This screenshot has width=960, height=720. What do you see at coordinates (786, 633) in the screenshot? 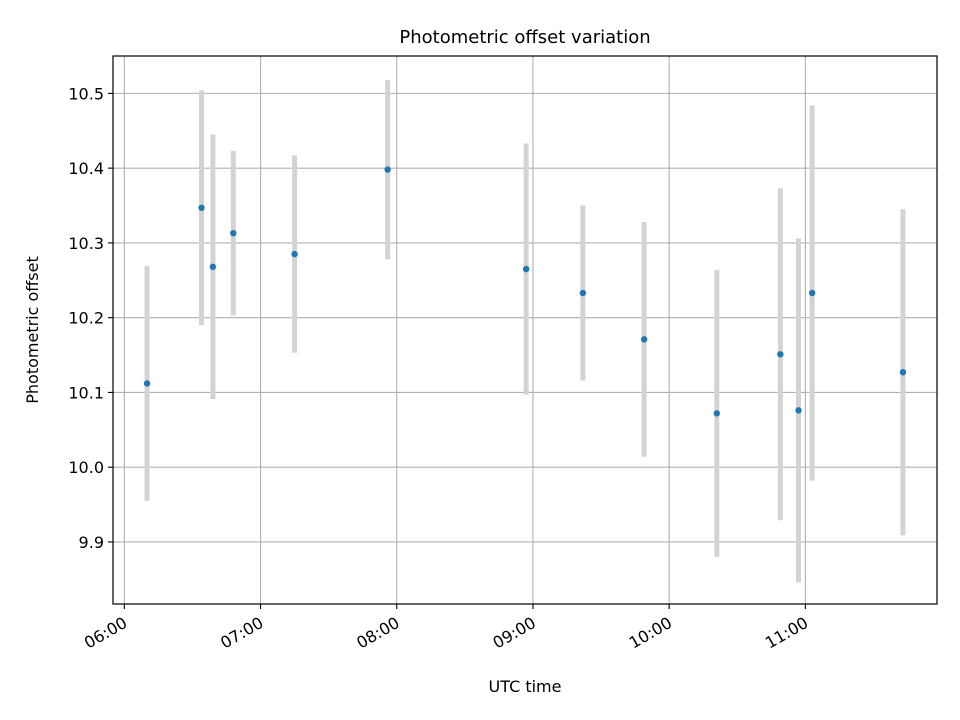
I see `x-tick-label: 11:00` at bounding box center [786, 633].